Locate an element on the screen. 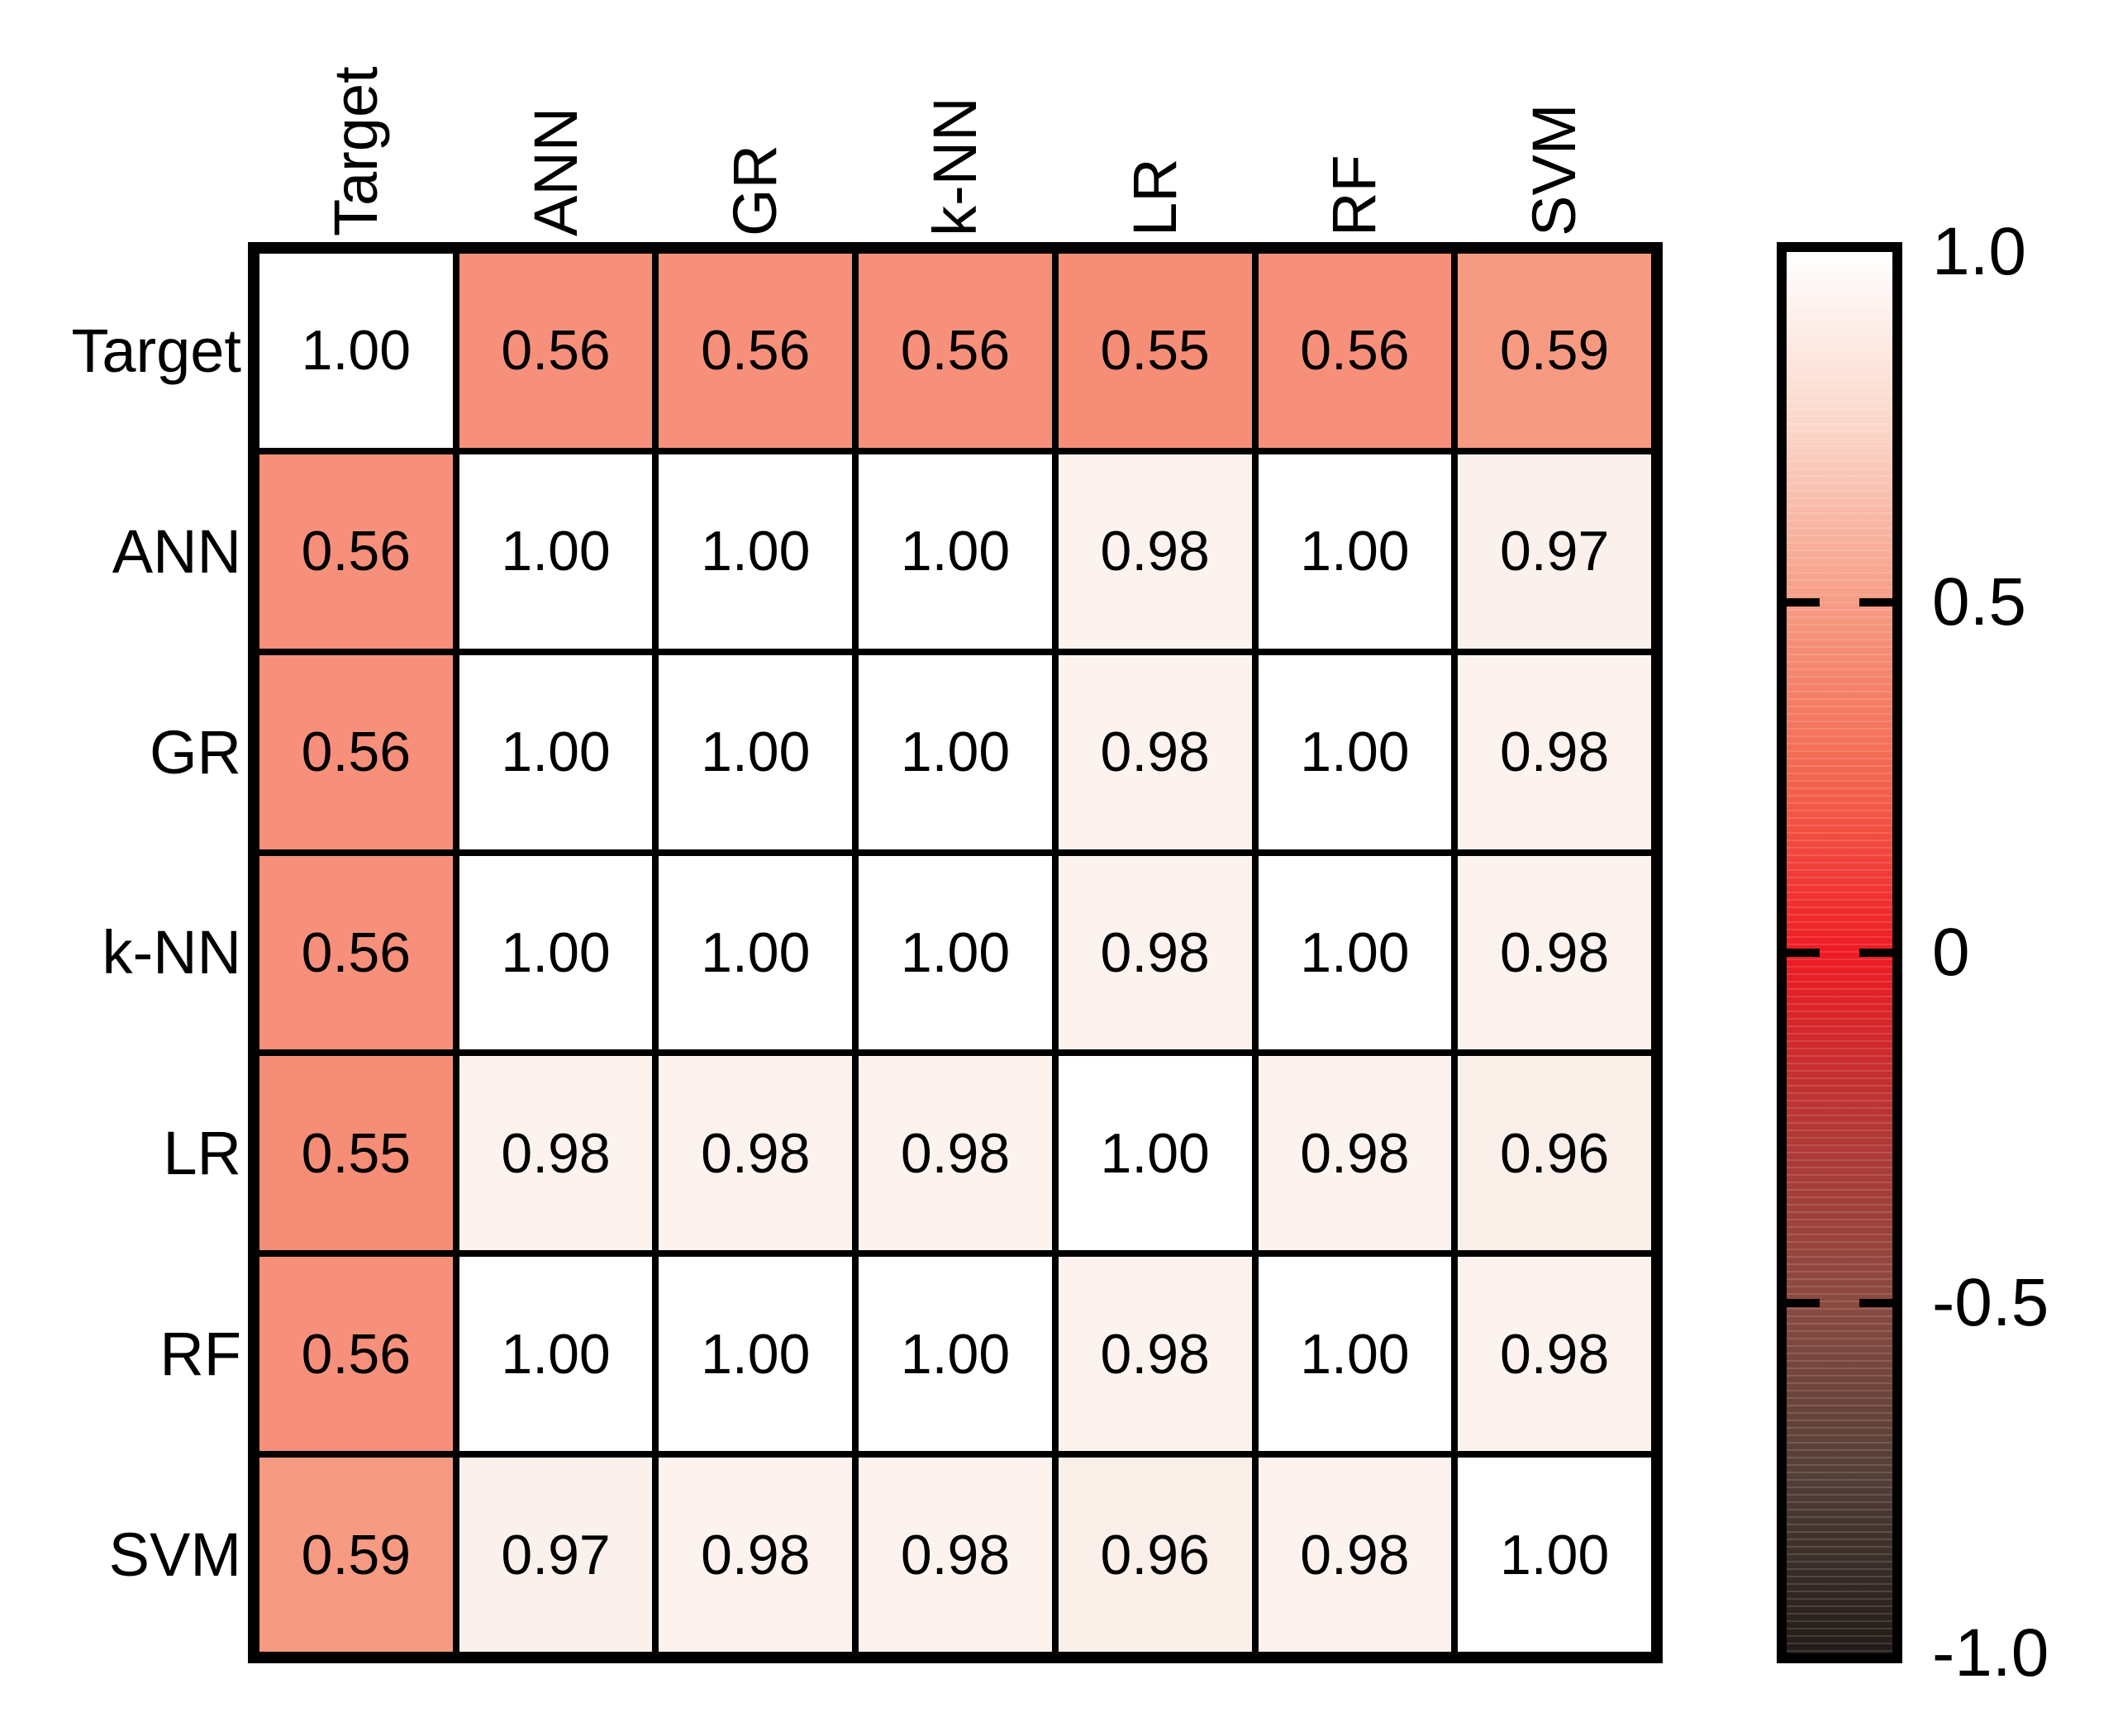  heatmap-cell-GR-k-NN: 1.00 is located at coordinates (955, 751).